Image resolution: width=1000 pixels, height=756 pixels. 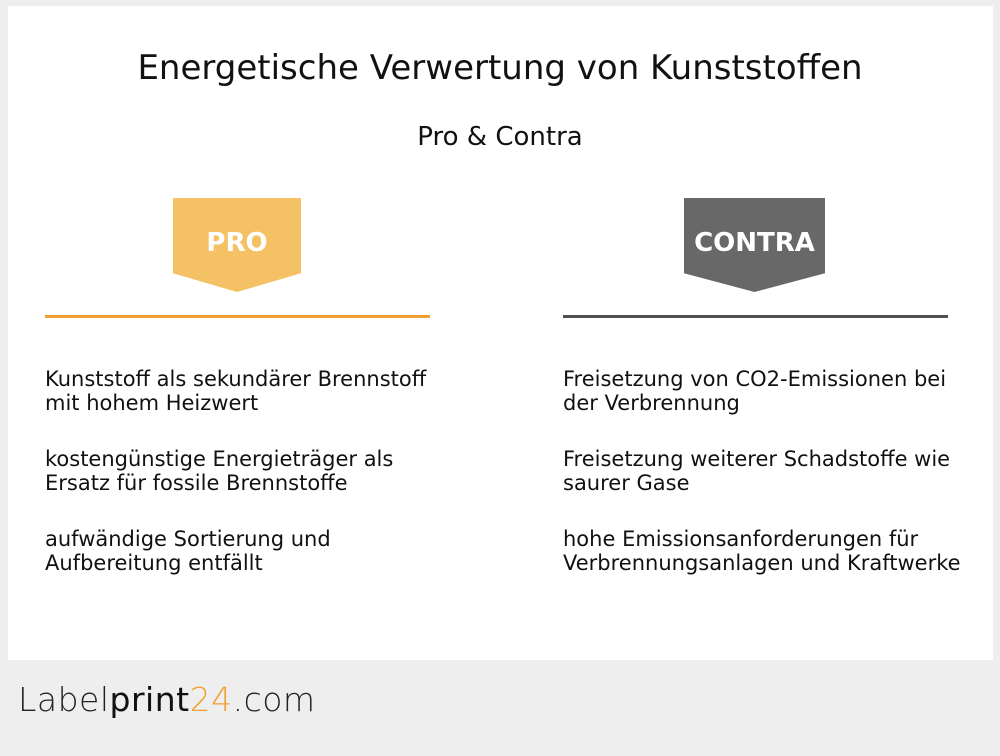 What do you see at coordinates (64, 699) in the screenshot?
I see `logo-text: Label` at bounding box center [64, 699].